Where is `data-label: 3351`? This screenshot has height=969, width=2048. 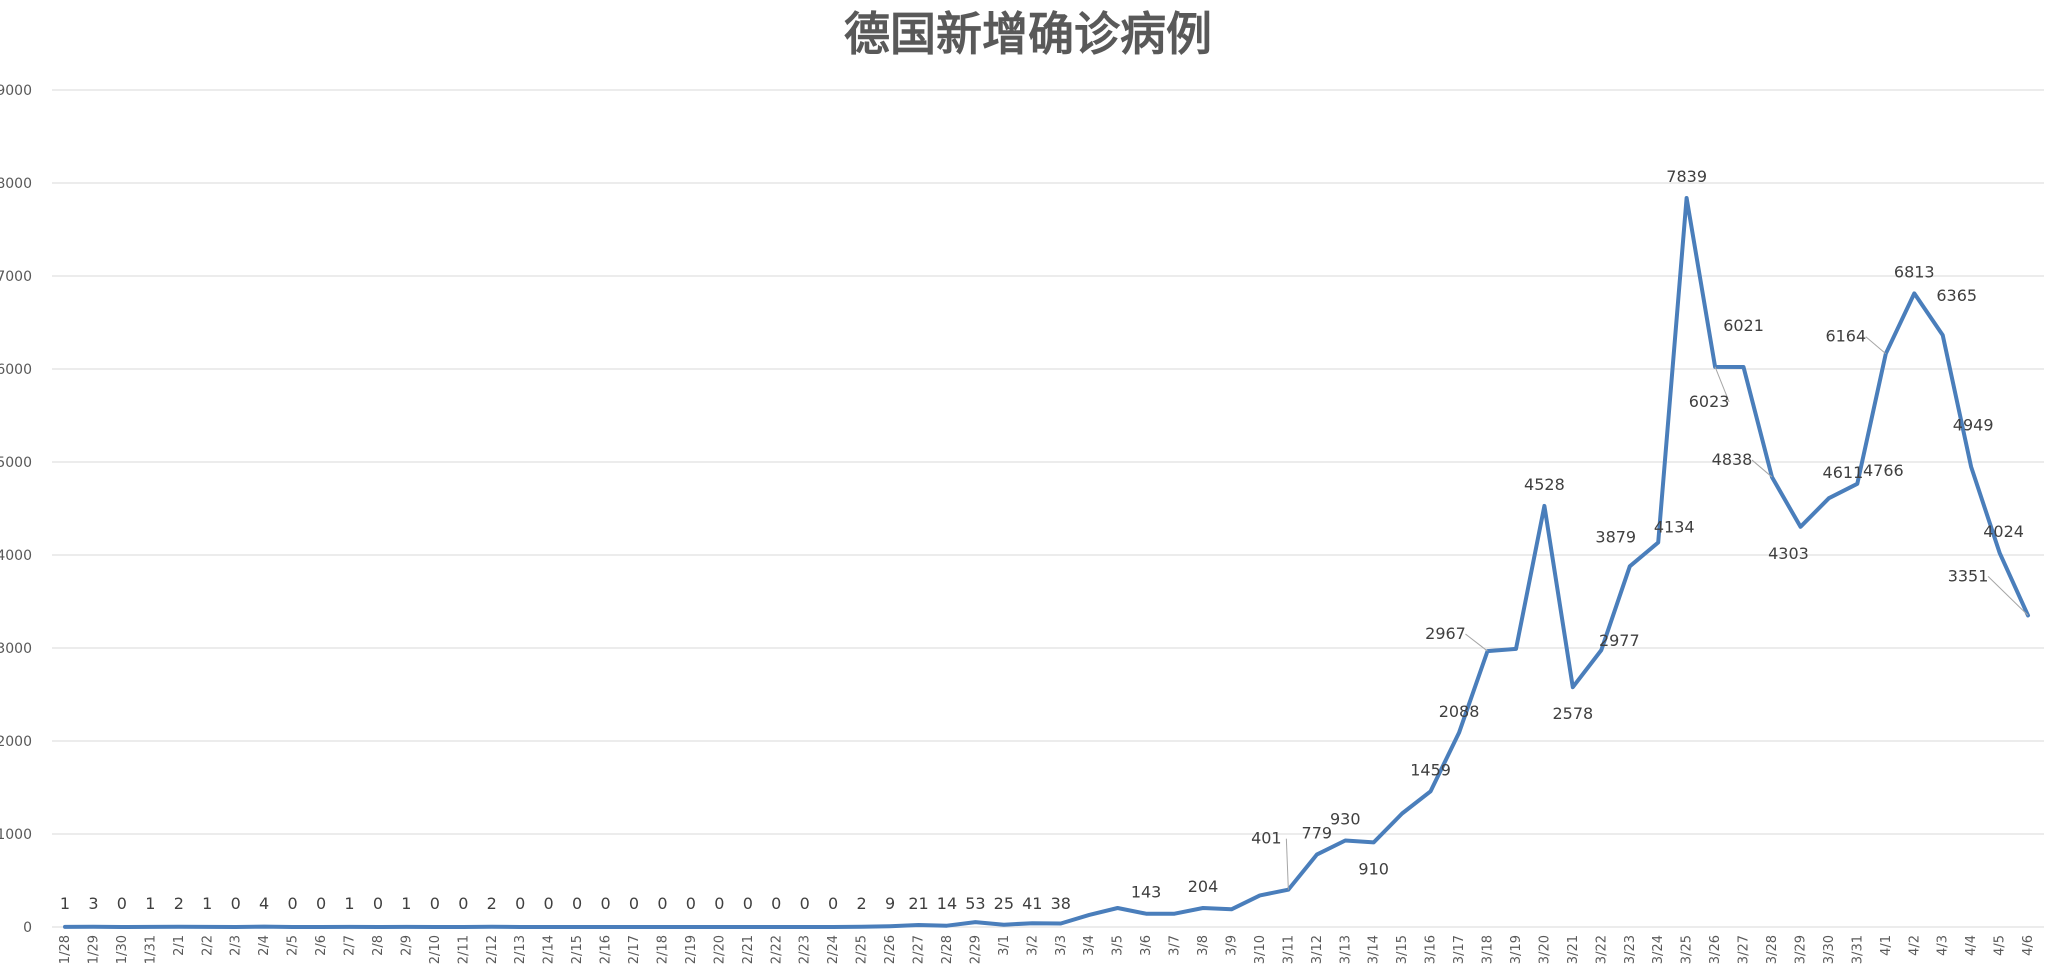 data-label: 3351 is located at coordinates (1968, 575).